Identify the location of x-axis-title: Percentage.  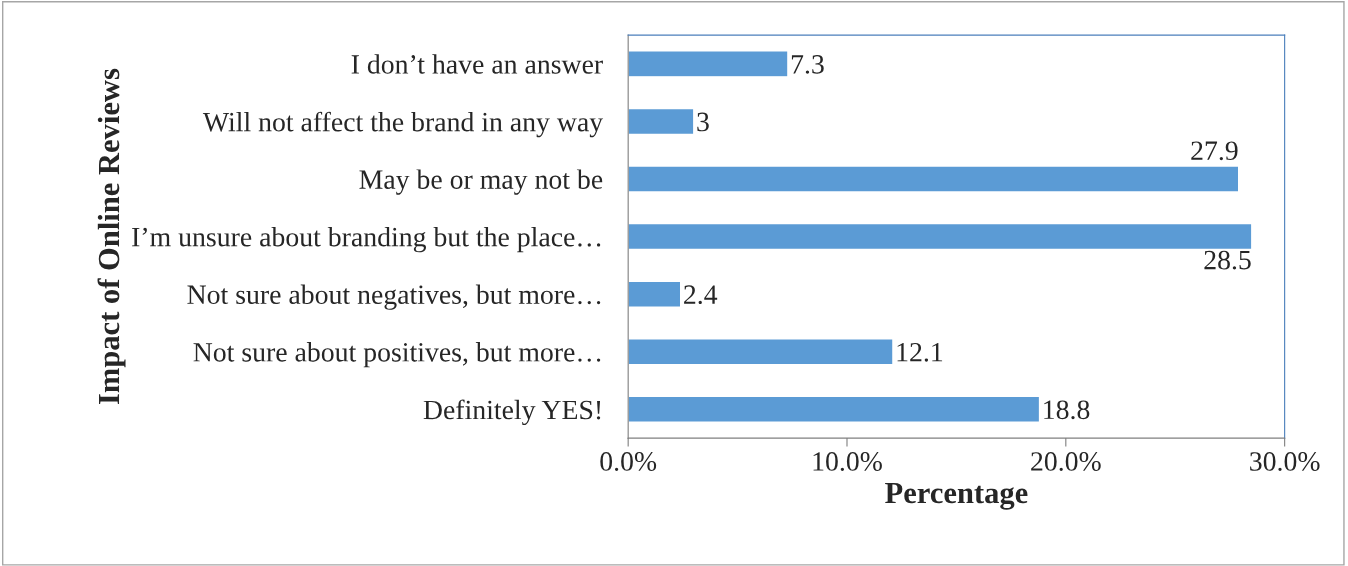
(956, 496).